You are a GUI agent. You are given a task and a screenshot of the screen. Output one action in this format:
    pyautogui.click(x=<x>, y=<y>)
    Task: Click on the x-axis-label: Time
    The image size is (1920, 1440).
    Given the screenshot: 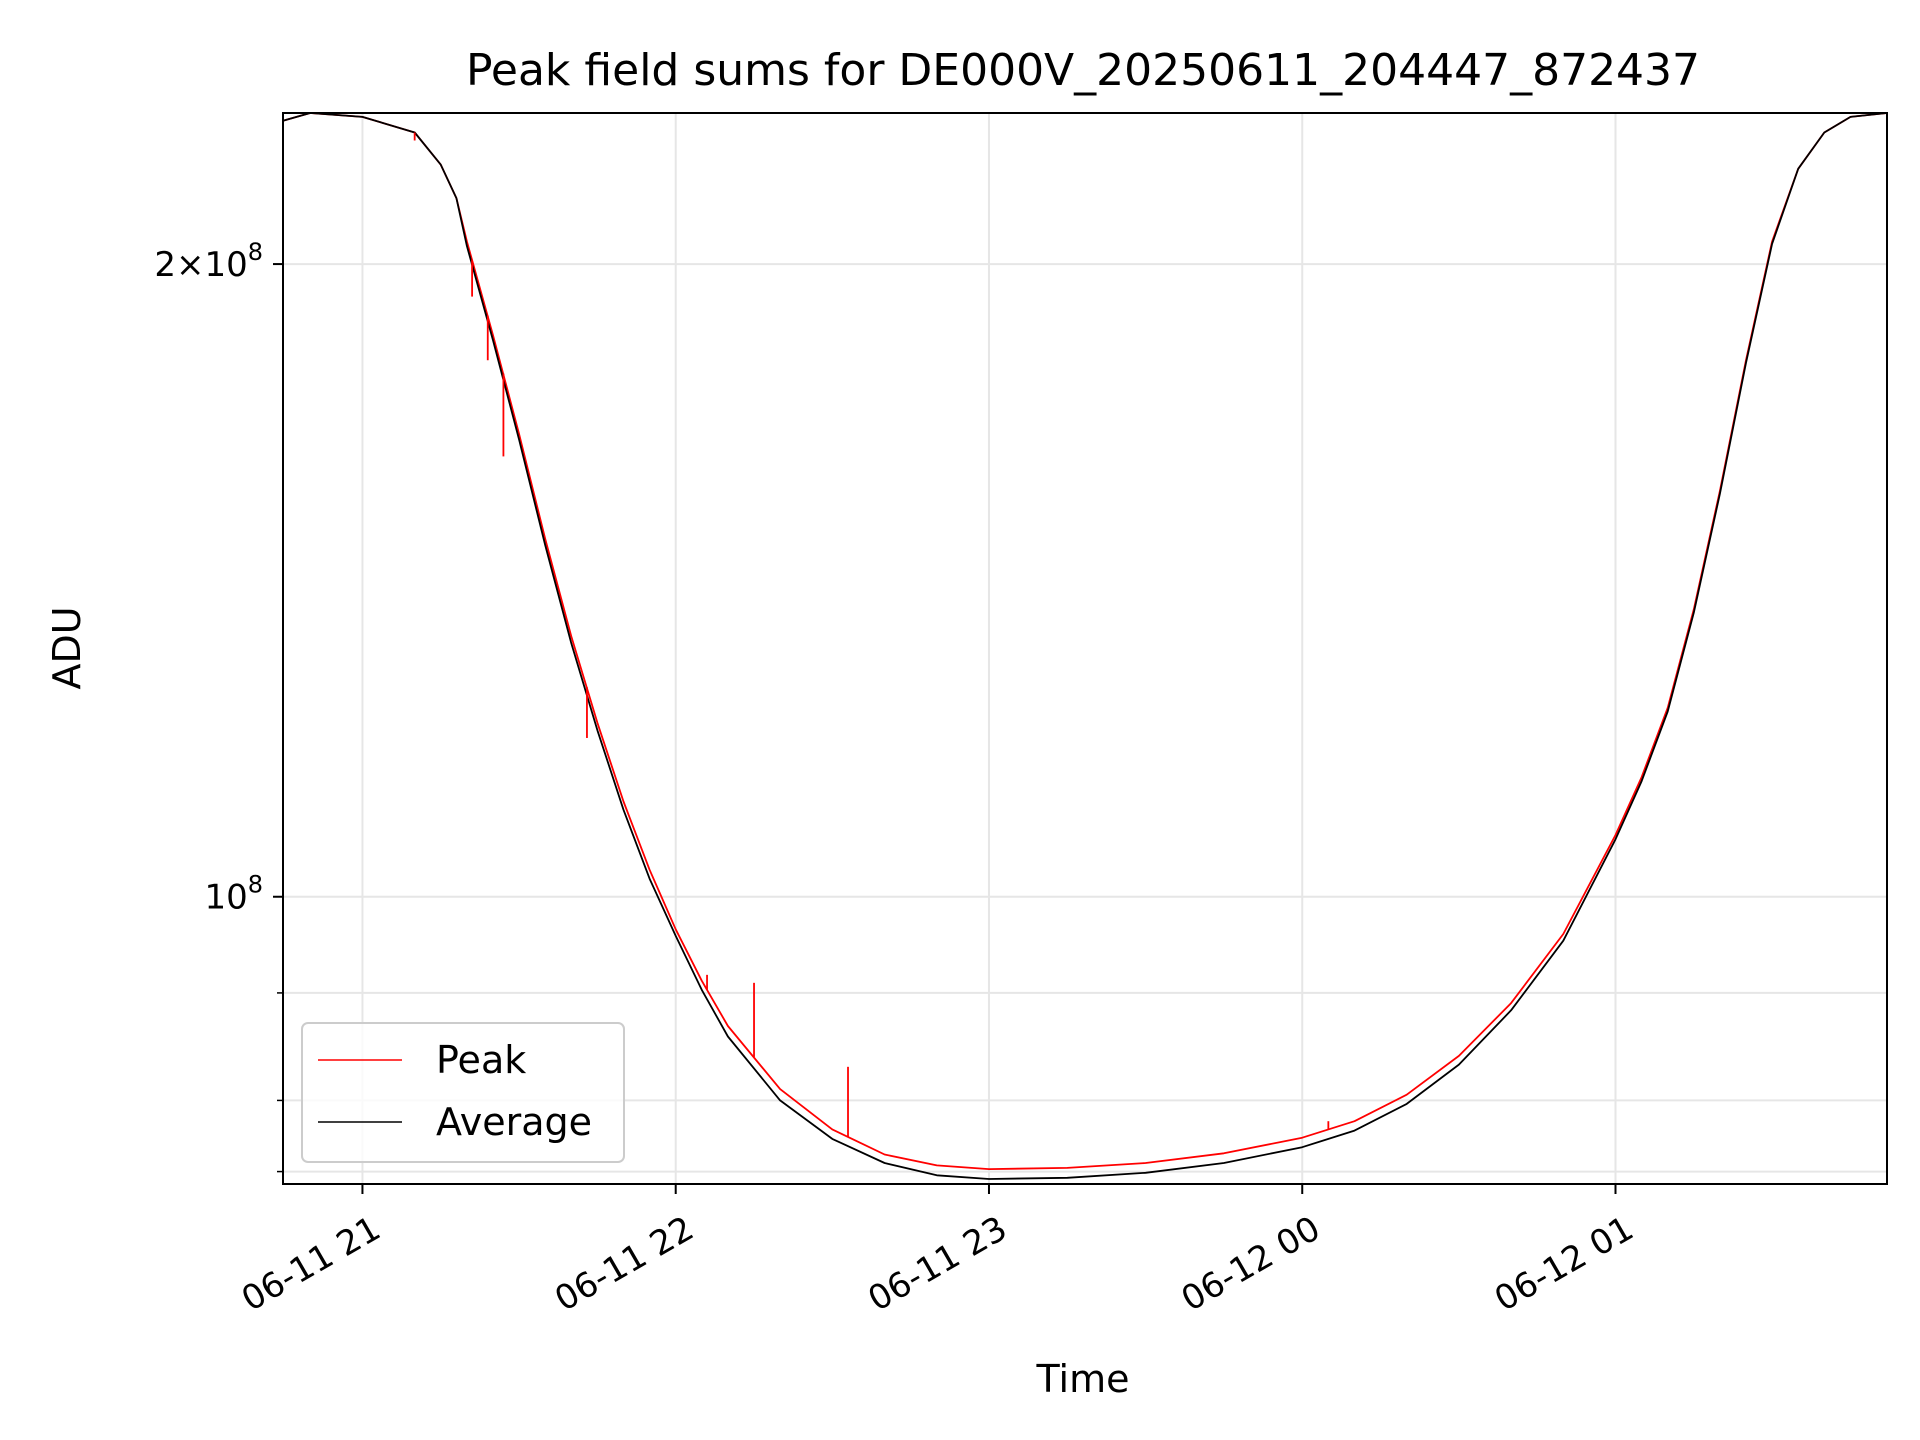 What is the action you would take?
    pyautogui.click(x=1083, y=1379)
    